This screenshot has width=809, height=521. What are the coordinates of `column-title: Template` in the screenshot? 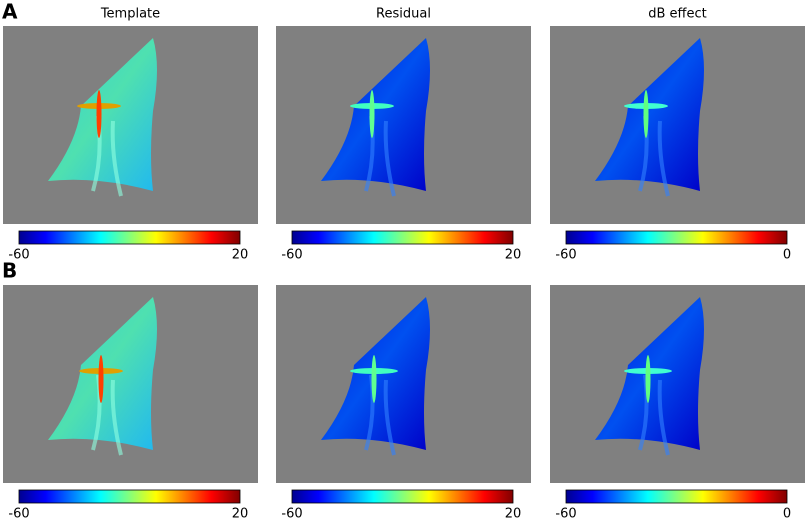 It's located at (130, 14).